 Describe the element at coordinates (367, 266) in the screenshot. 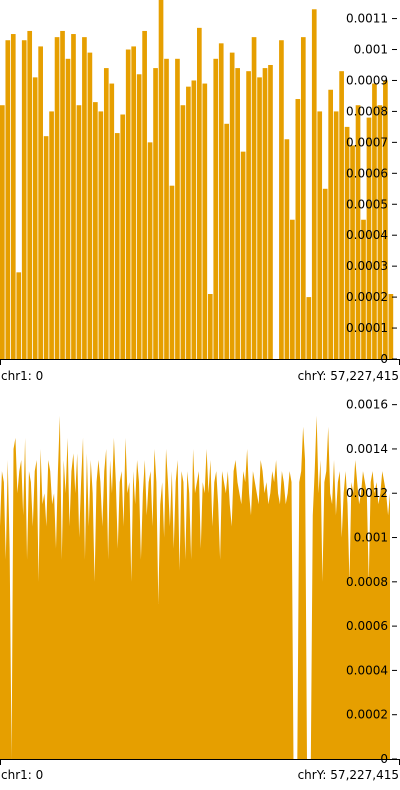

I see `top-y-tick-label: 0.0003` at that location.